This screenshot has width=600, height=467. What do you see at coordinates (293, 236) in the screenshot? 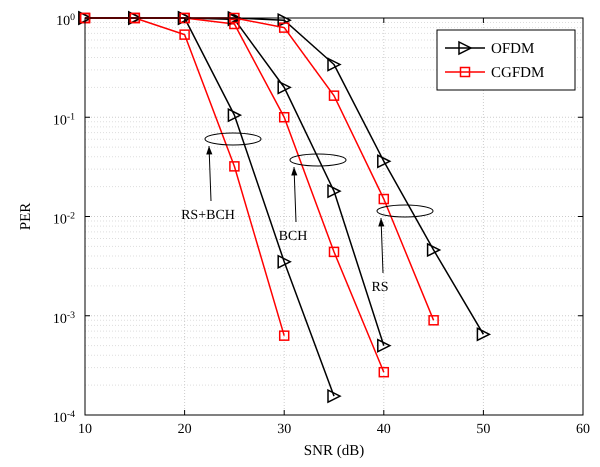
I see `annotation: BCH` at bounding box center [293, 236].